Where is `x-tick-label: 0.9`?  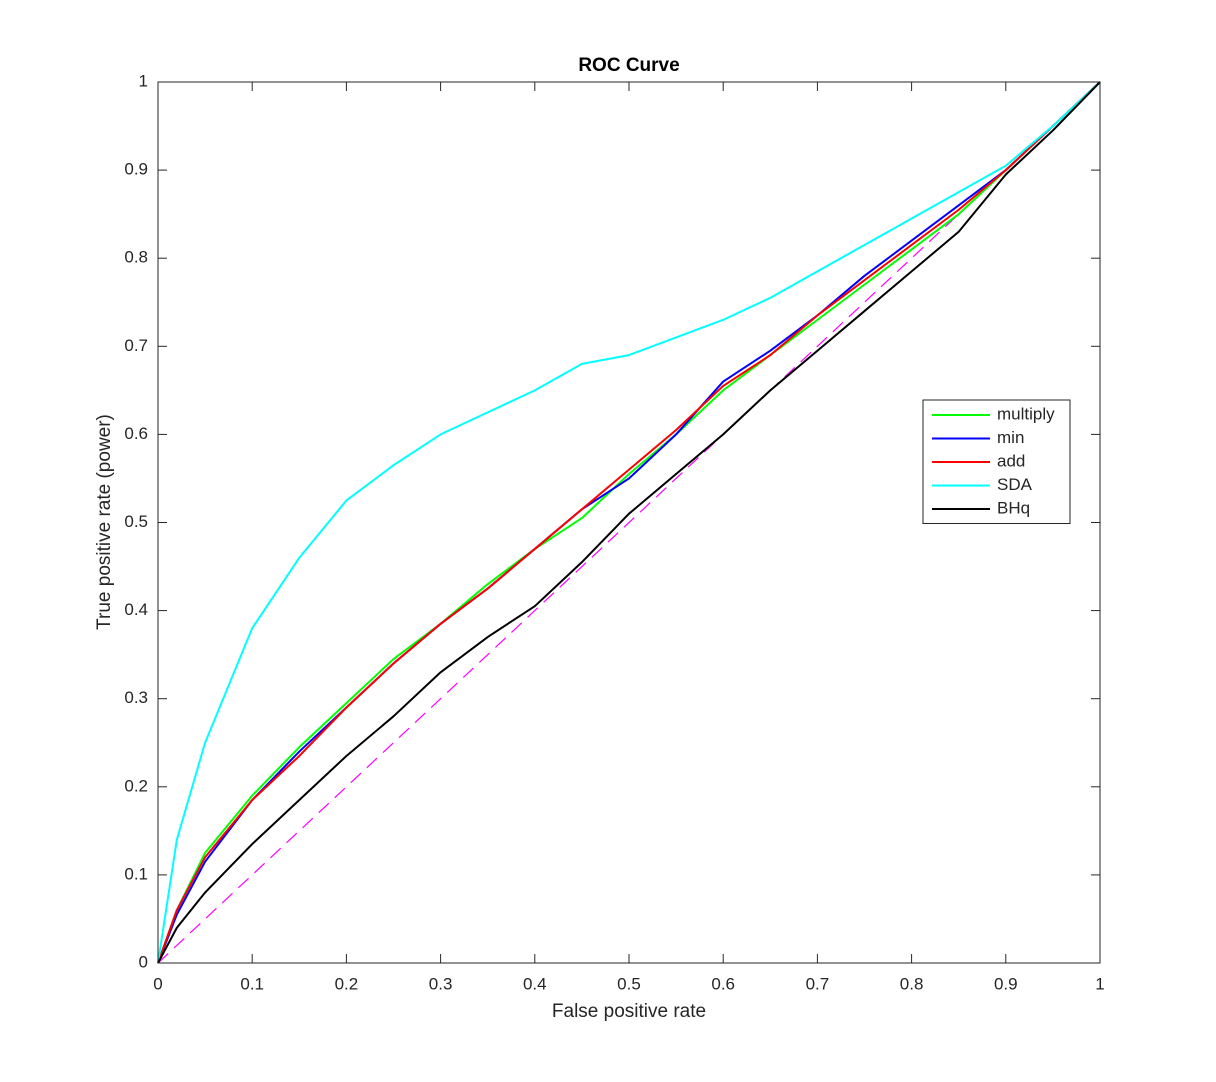 x-tick-label: 0.9 is located at coordinates (1006, 983).